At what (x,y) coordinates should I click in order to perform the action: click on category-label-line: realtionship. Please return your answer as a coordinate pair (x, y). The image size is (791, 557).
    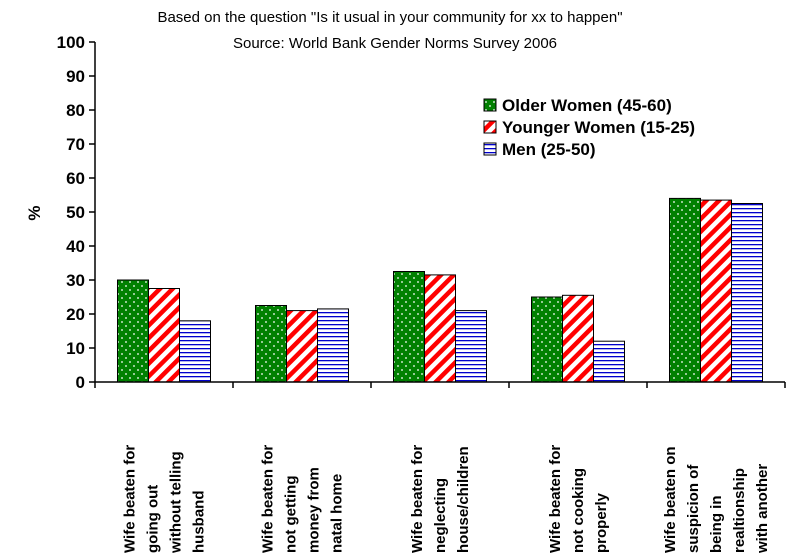
    Looking at the image, I should click on (739, 510).